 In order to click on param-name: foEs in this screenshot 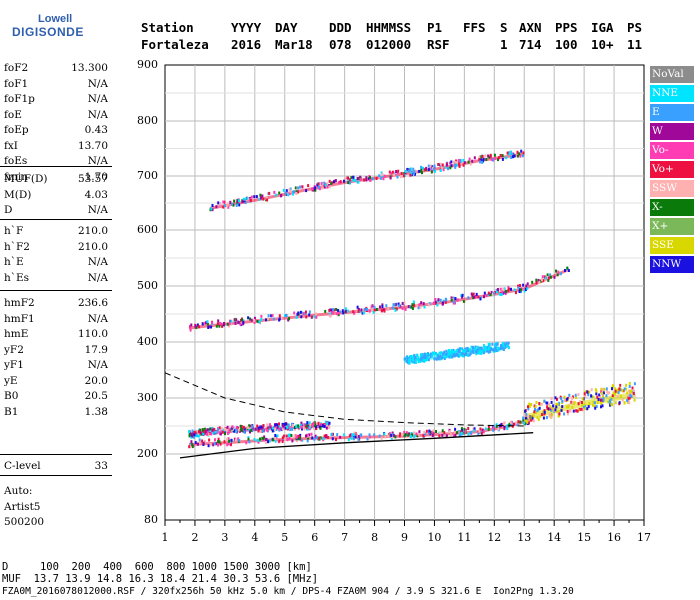, I will do `click(16, 161)`.